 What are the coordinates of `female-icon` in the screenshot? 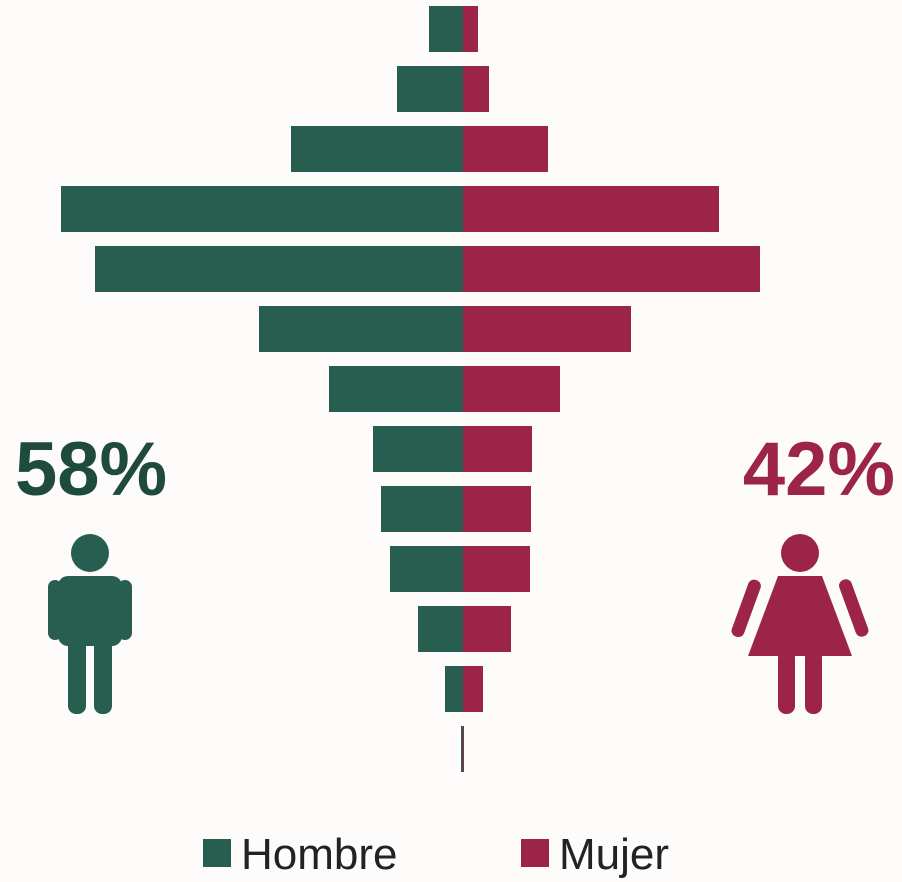 It's located at (800, 624).